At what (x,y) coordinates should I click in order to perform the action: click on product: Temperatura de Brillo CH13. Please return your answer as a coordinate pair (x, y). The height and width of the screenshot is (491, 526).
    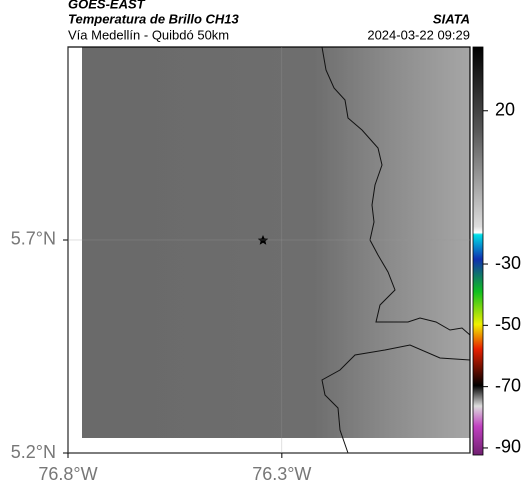
    Looking at the image, I should click on (154, 18).